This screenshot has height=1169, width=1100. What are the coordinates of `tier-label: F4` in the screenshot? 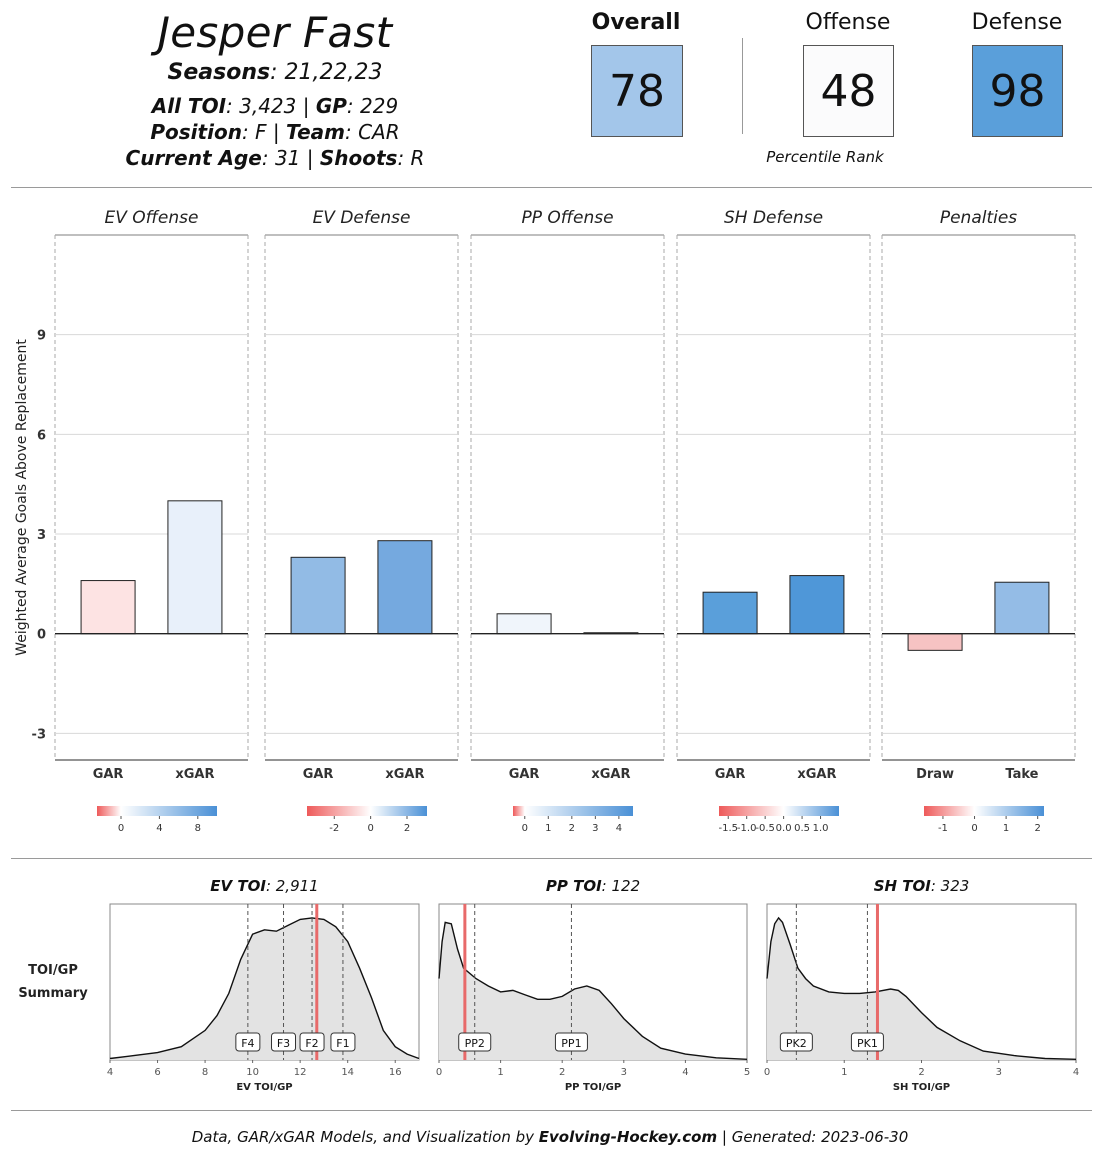 It's located at (247, 1043).